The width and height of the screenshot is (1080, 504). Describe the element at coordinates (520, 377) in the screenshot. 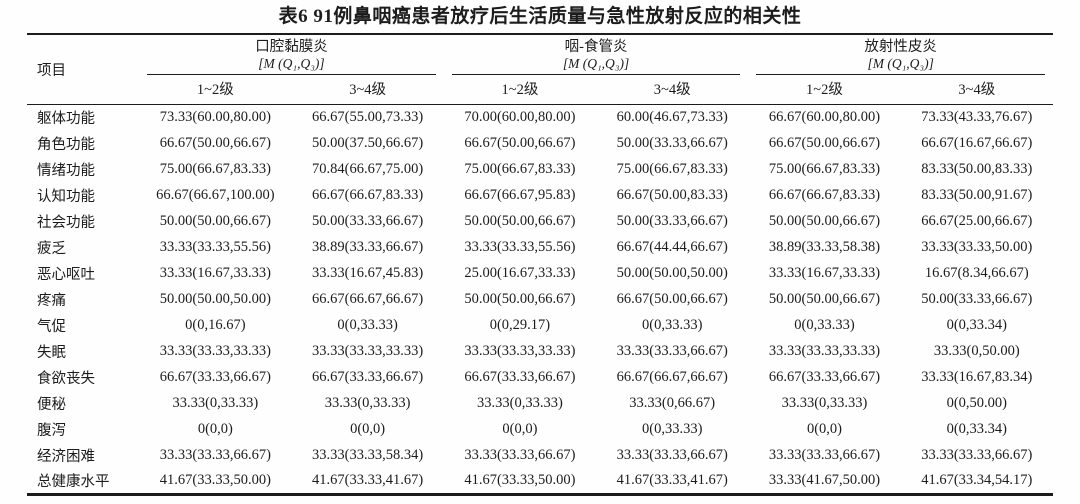

I see `cell-pharyngeal-low: 66.67(33.33,66.67)` at that location.